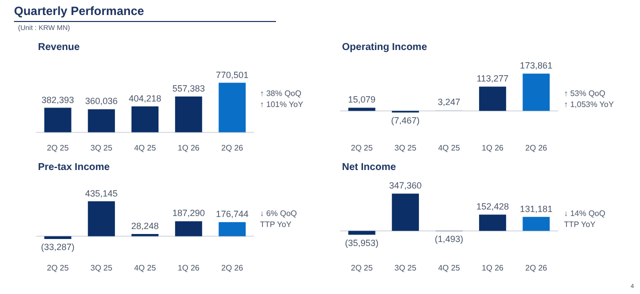 The width and height of the screenshot is (640, 294). Describe the element at coordinates (492, 79) in the screenshot. I see `data-label: 113,277` at that location.